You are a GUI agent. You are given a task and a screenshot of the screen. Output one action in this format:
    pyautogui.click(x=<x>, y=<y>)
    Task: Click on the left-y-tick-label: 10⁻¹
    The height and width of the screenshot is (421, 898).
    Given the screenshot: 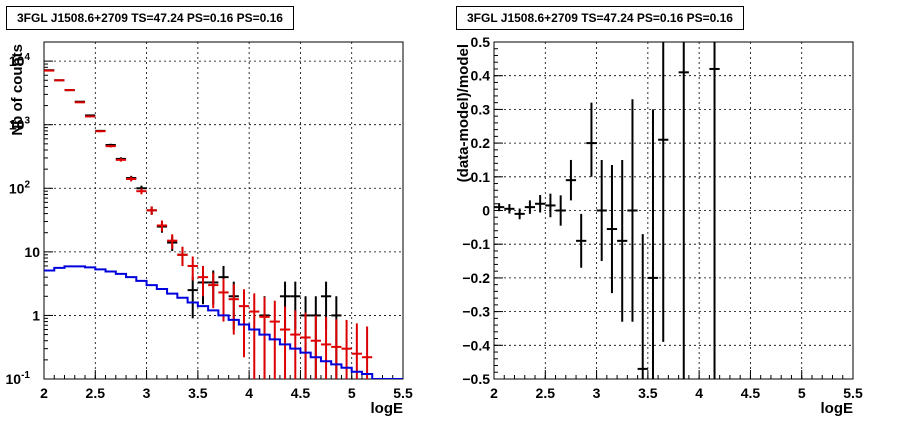 What is the action you would take?
    pyautogui.click(x=18, y=378)
    